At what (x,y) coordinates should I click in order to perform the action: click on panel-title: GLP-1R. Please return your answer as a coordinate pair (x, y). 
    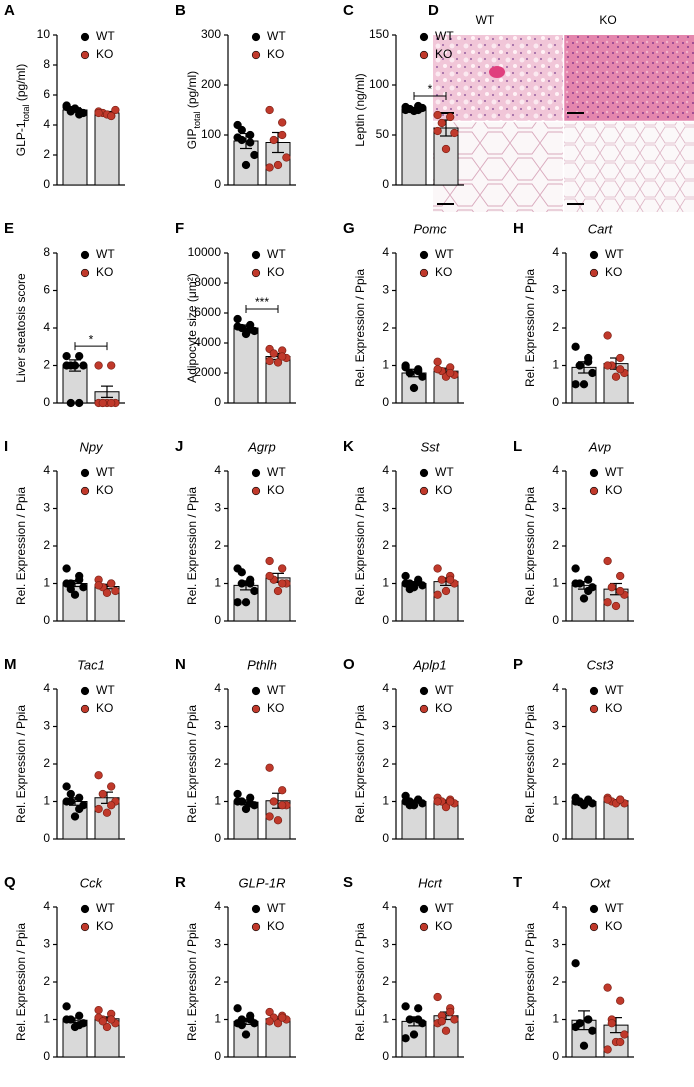
    Looking at the image, I should click on (262, 882).